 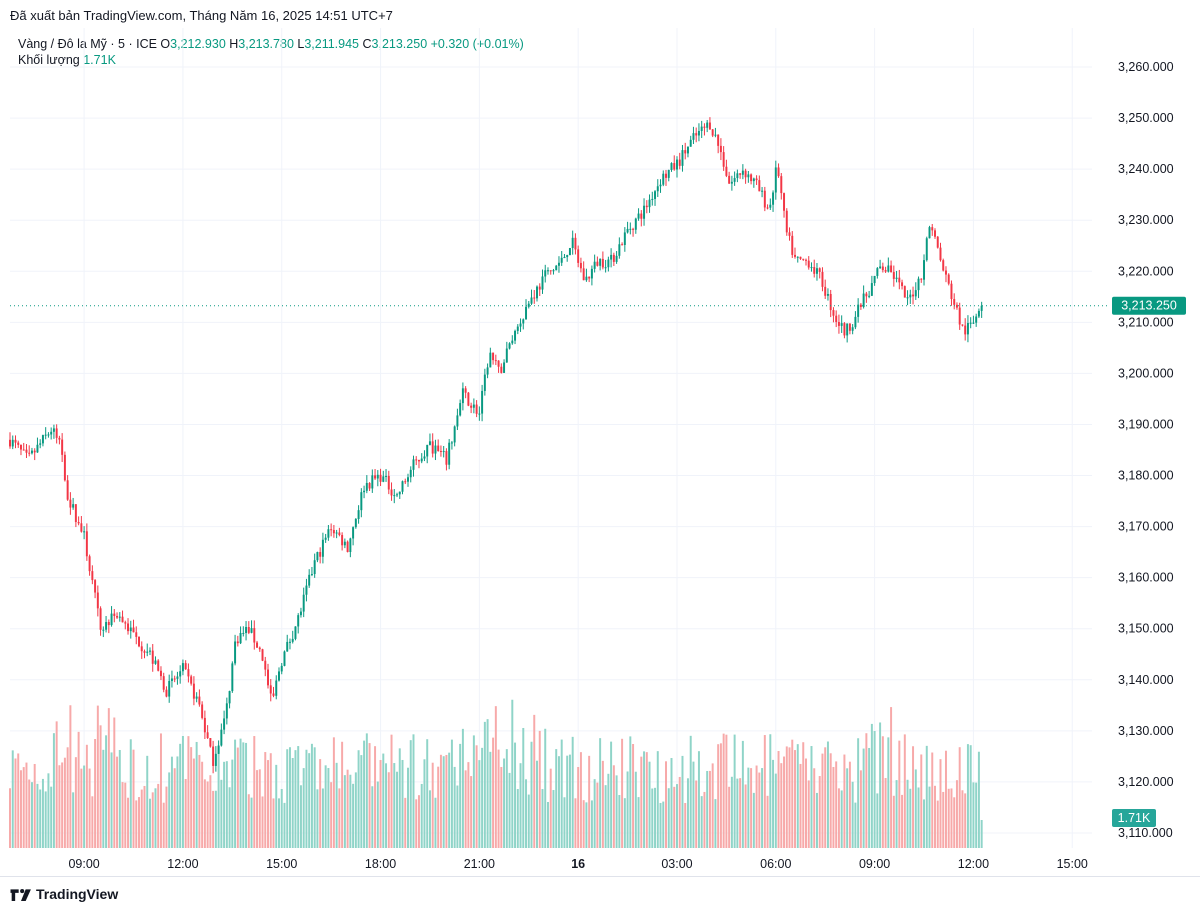 I want to click on price-tick-label: 3,110.000, so click(x=1145, y=833).